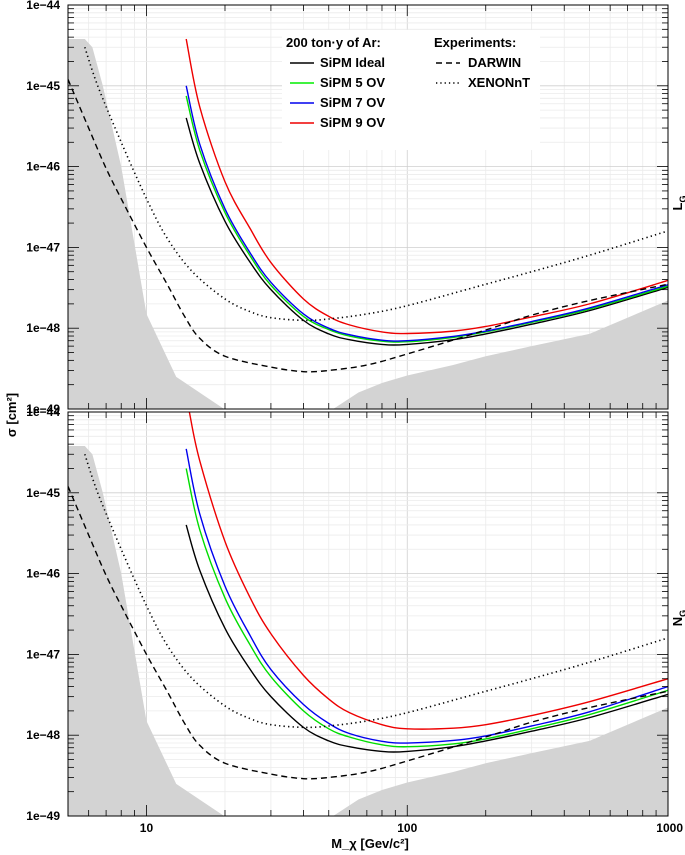  What do you see at coordinates (352, 62) in the screenshot?
I see `legend-item-sipm: SiPM Ideal` at bounding box center [352, 62].